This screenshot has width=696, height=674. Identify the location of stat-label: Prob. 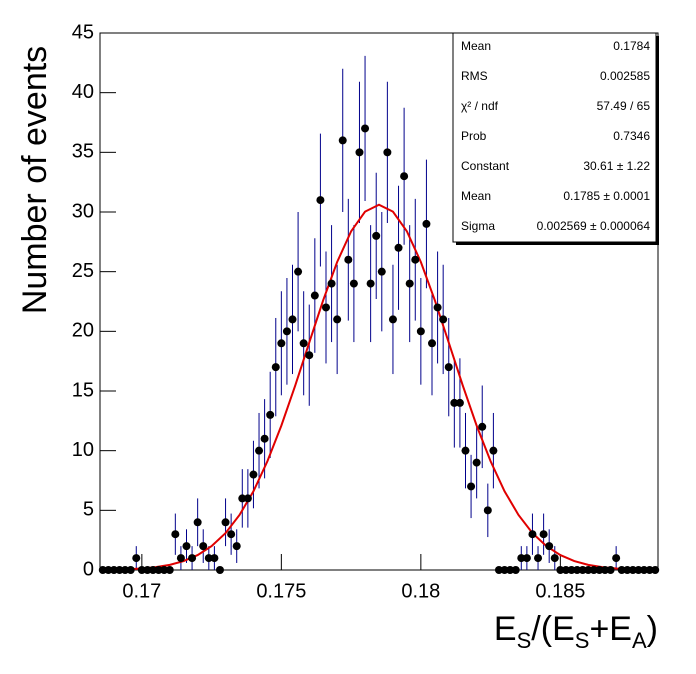
(474, 136).